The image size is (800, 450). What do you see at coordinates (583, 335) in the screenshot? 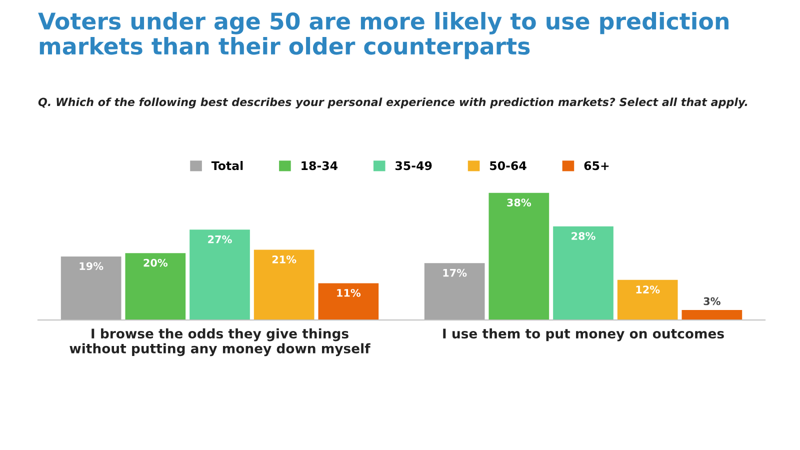
I see `x-tick-label: I use them to put money on outcomes` at bounding box center [583, 335].